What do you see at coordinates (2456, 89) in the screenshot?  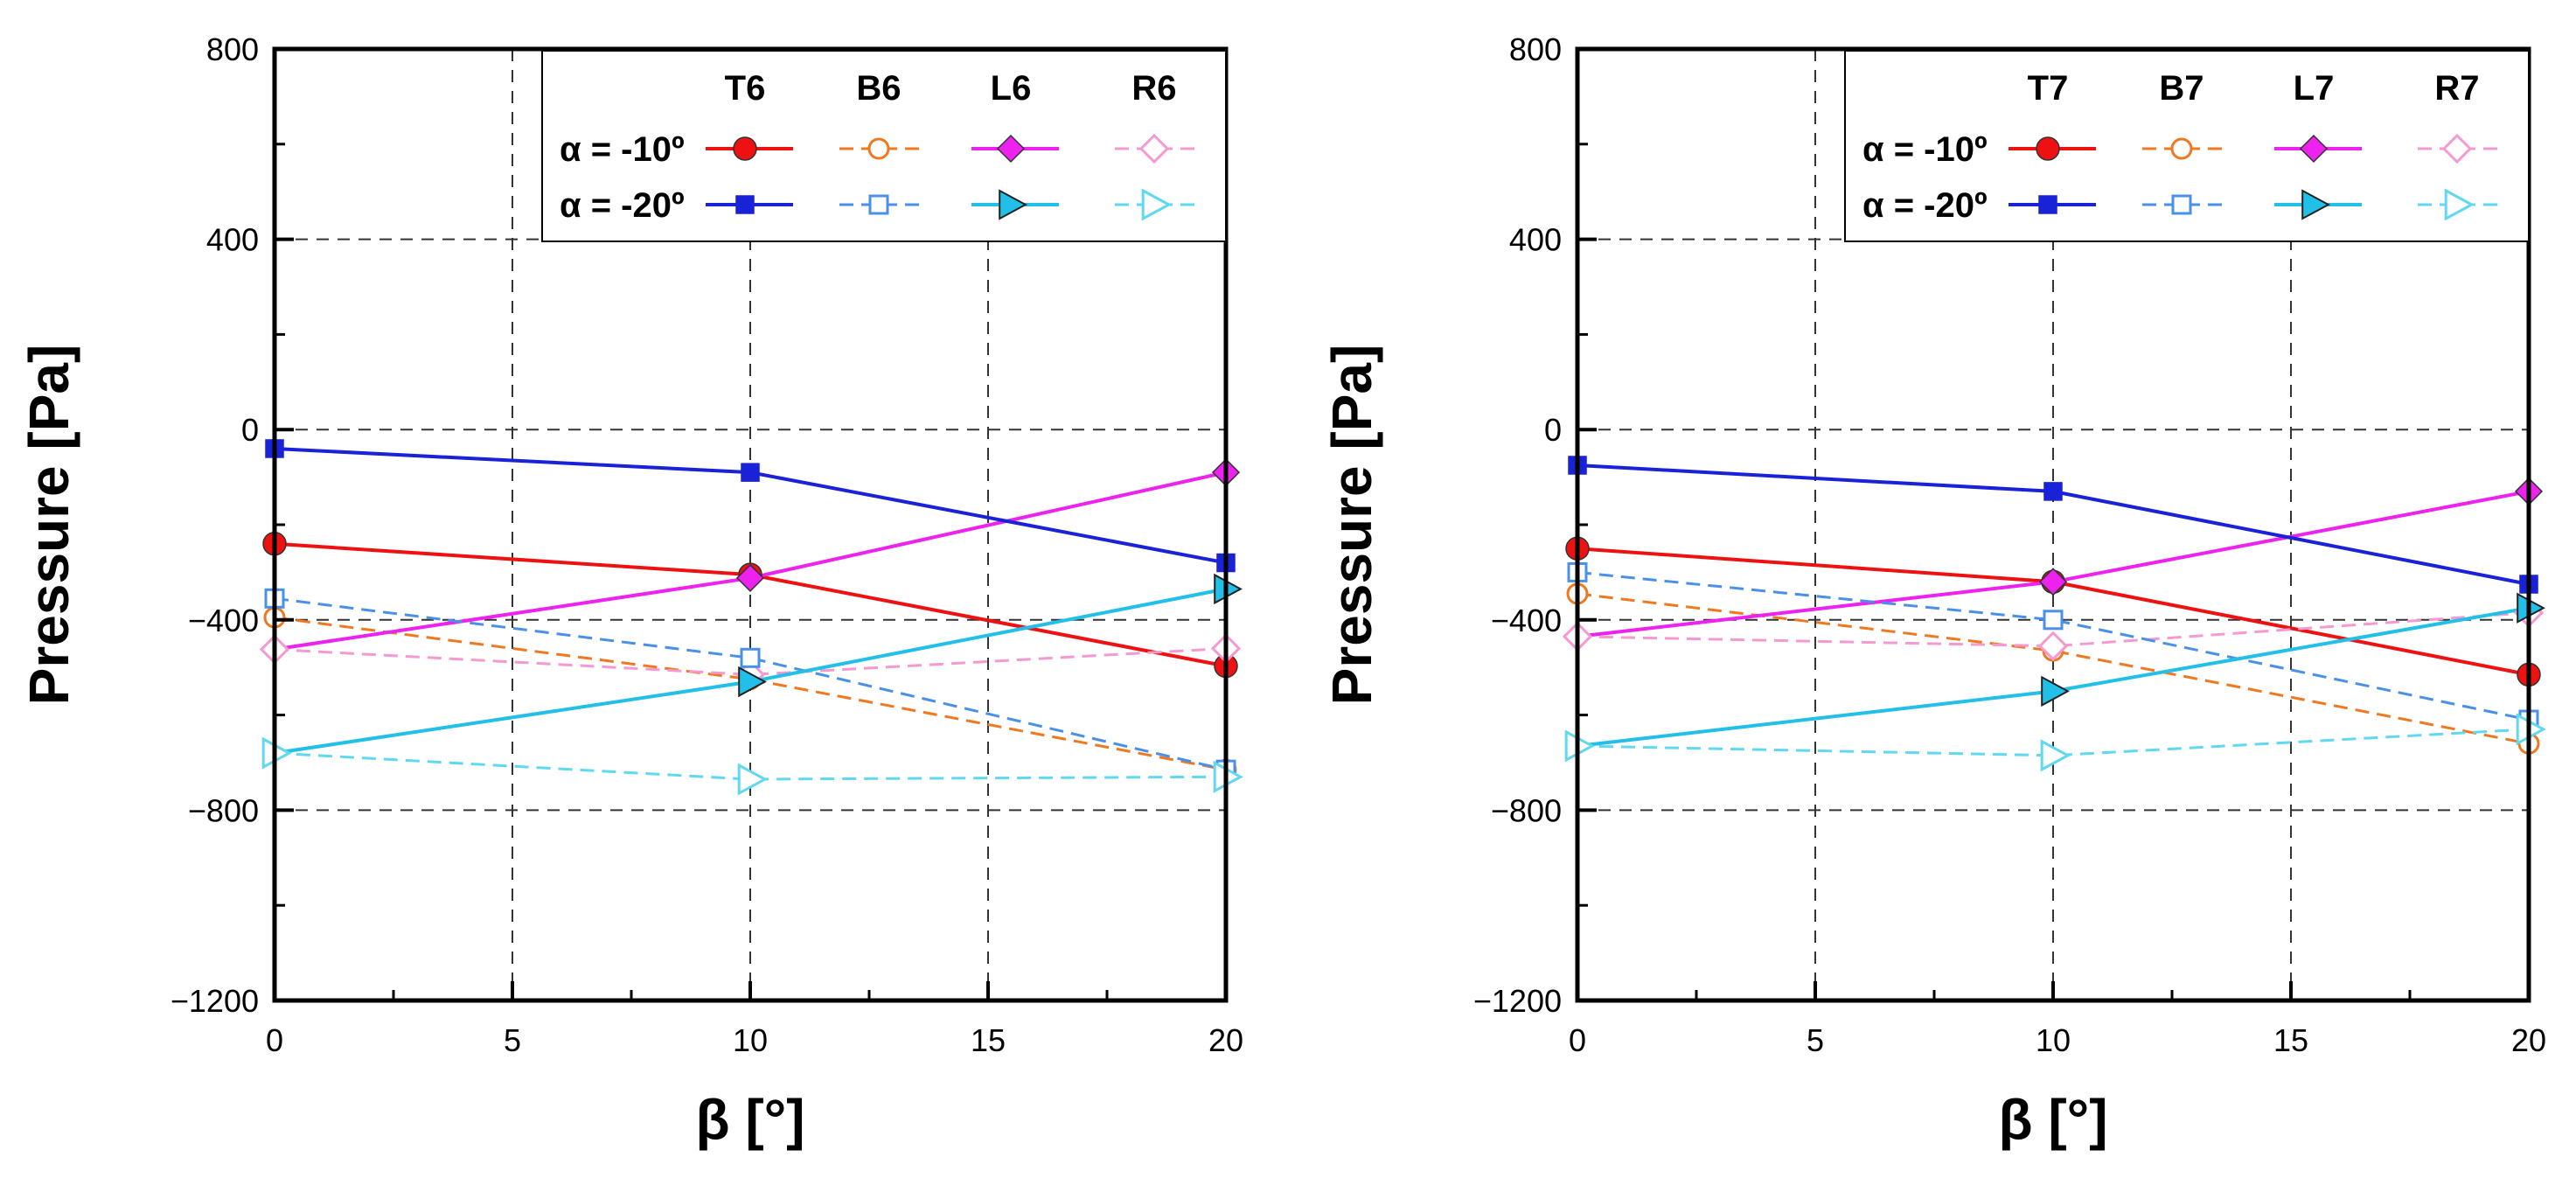 I see `legend-column-header: R7` at bounding box center [2456, 89].